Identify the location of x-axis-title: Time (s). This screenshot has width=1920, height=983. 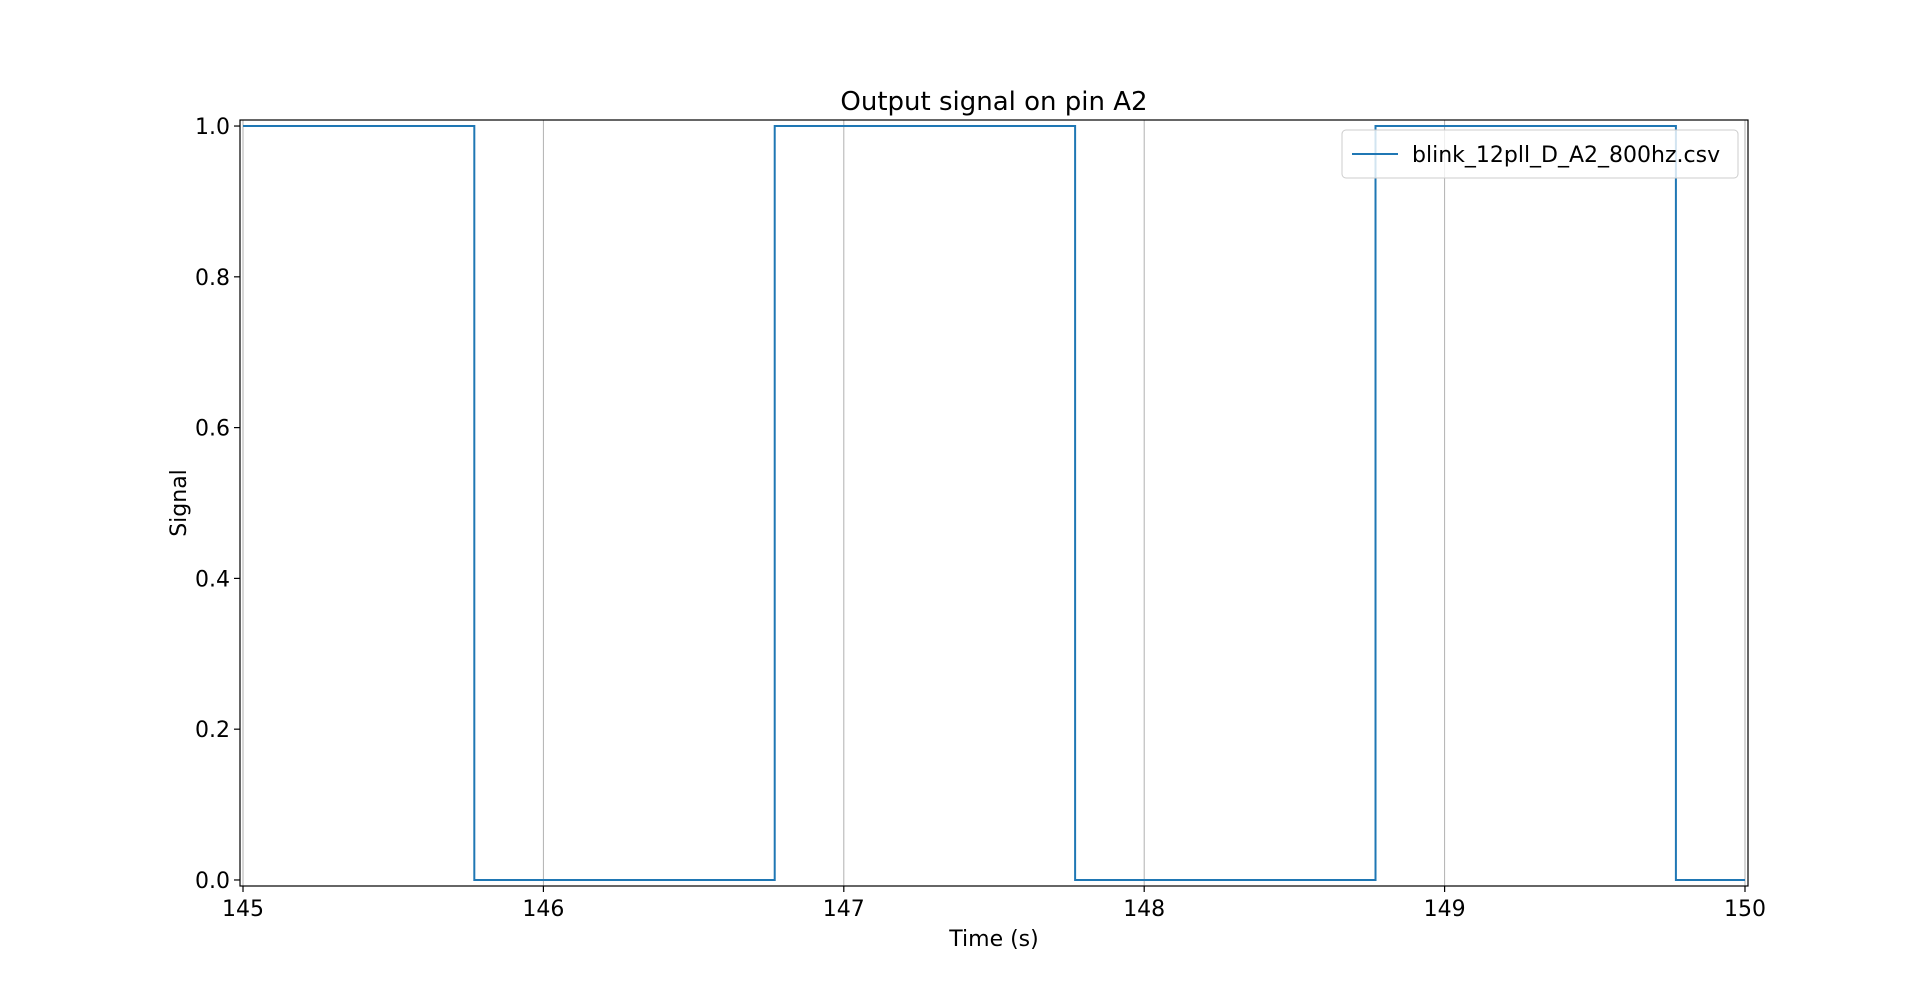
(993, 939).